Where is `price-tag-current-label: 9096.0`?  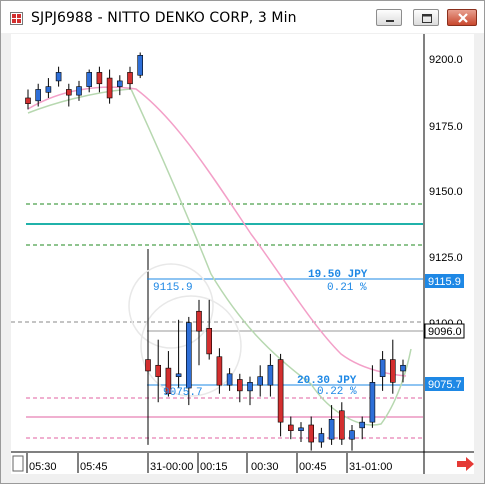 price-tag-current-label: 9096.0 is located at coordinates (445, 332).